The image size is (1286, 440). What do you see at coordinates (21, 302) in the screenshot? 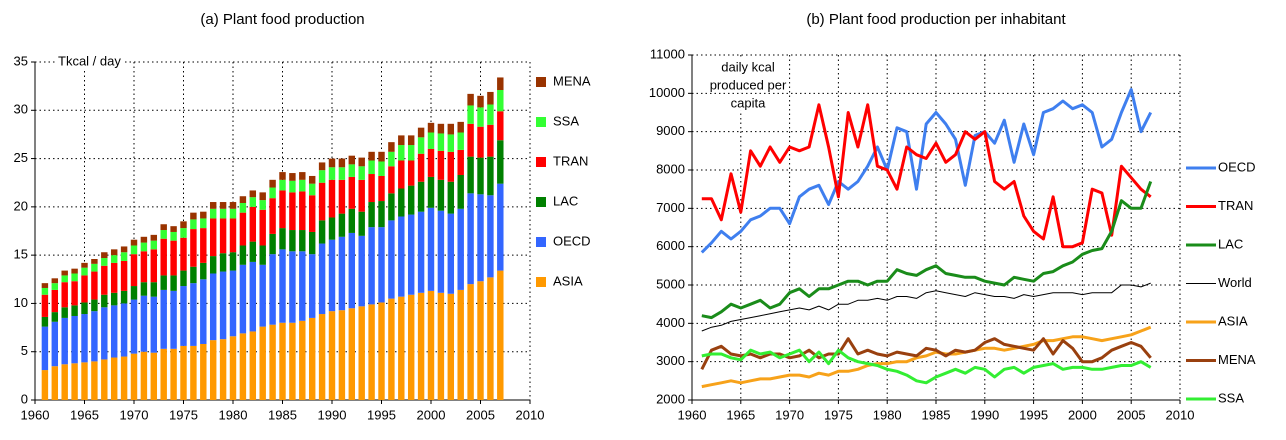
I see `y-tick-label: 10` at bounding box center [21, 302].